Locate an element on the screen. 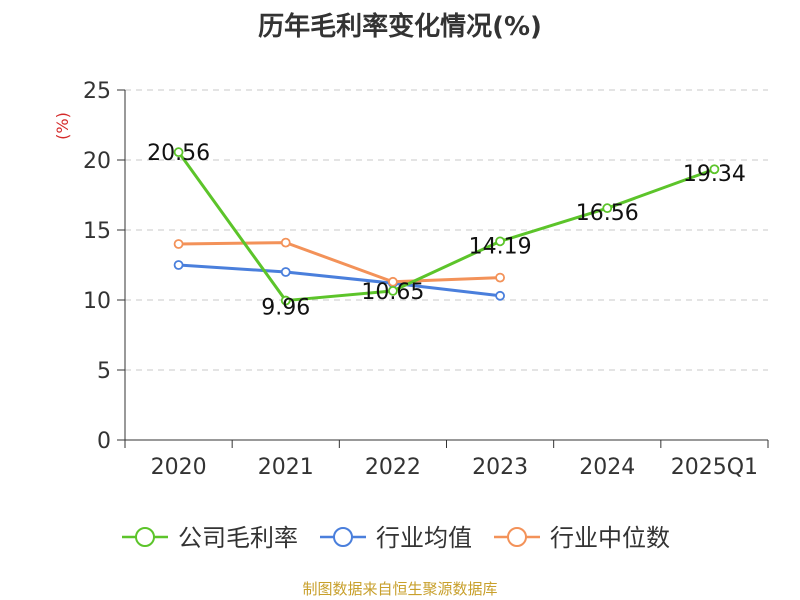  y-tick-label: 10 is located at coordinates (97, 301).